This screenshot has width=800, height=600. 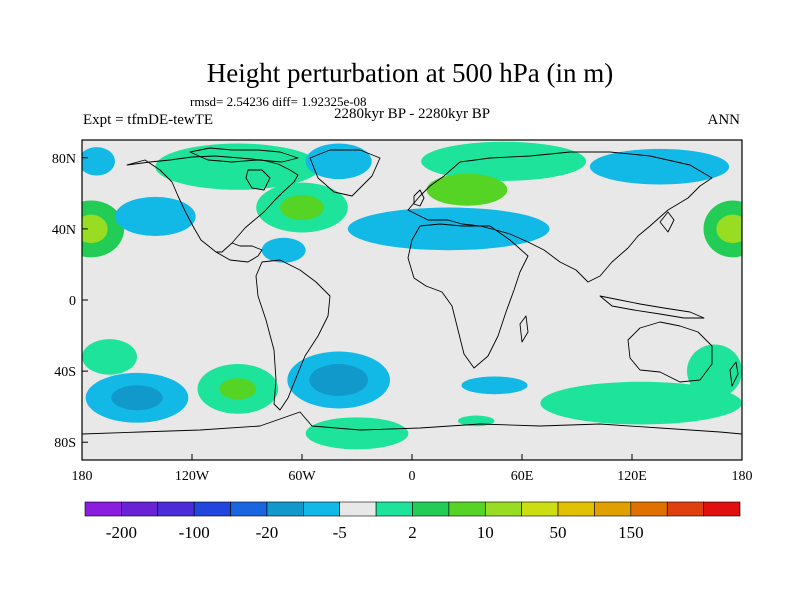 I want to click on colorbar-label-0: -200, so click(x=121, y=532).